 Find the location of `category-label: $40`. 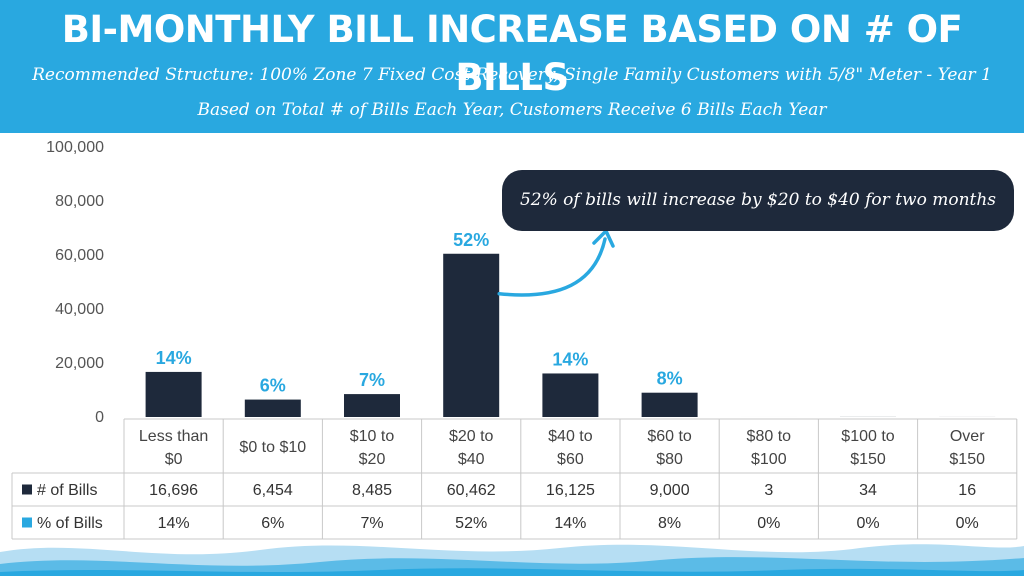

category-label: $40 is located at coordinates (471, 459).